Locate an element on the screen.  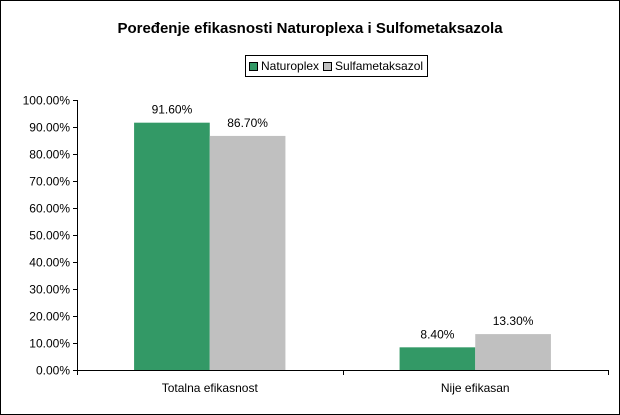
legend-item-sulfametaksazol: Sulfametaksazol is located at coordinates (373, 66).